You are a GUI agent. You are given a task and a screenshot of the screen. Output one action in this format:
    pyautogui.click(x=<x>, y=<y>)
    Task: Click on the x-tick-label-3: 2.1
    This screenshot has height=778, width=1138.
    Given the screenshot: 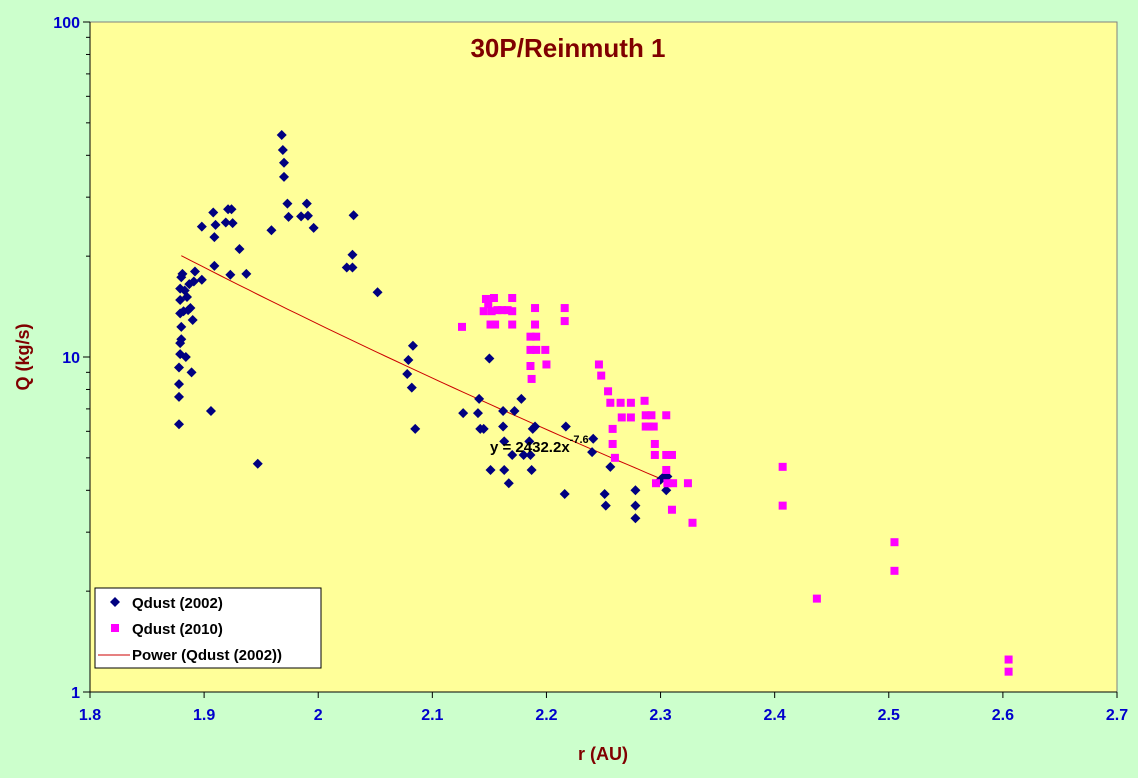 What is the action you would take?
    pyautogui.click(x=432, y=715)
    